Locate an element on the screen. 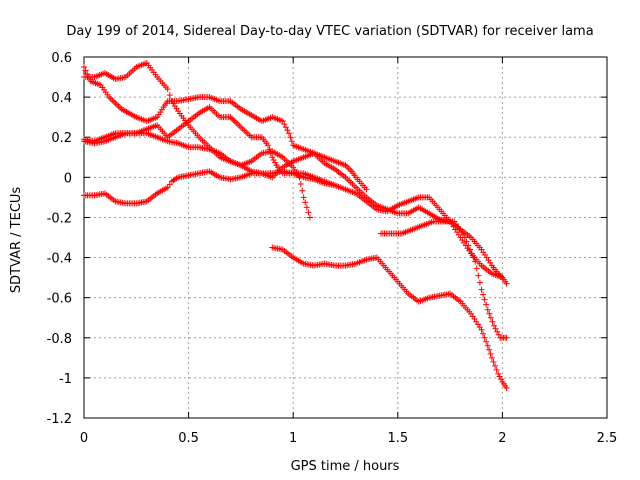 This screenshot has height=480, width=640. x-axis-title: GPS time / hours is located at coordinates (345, 466).